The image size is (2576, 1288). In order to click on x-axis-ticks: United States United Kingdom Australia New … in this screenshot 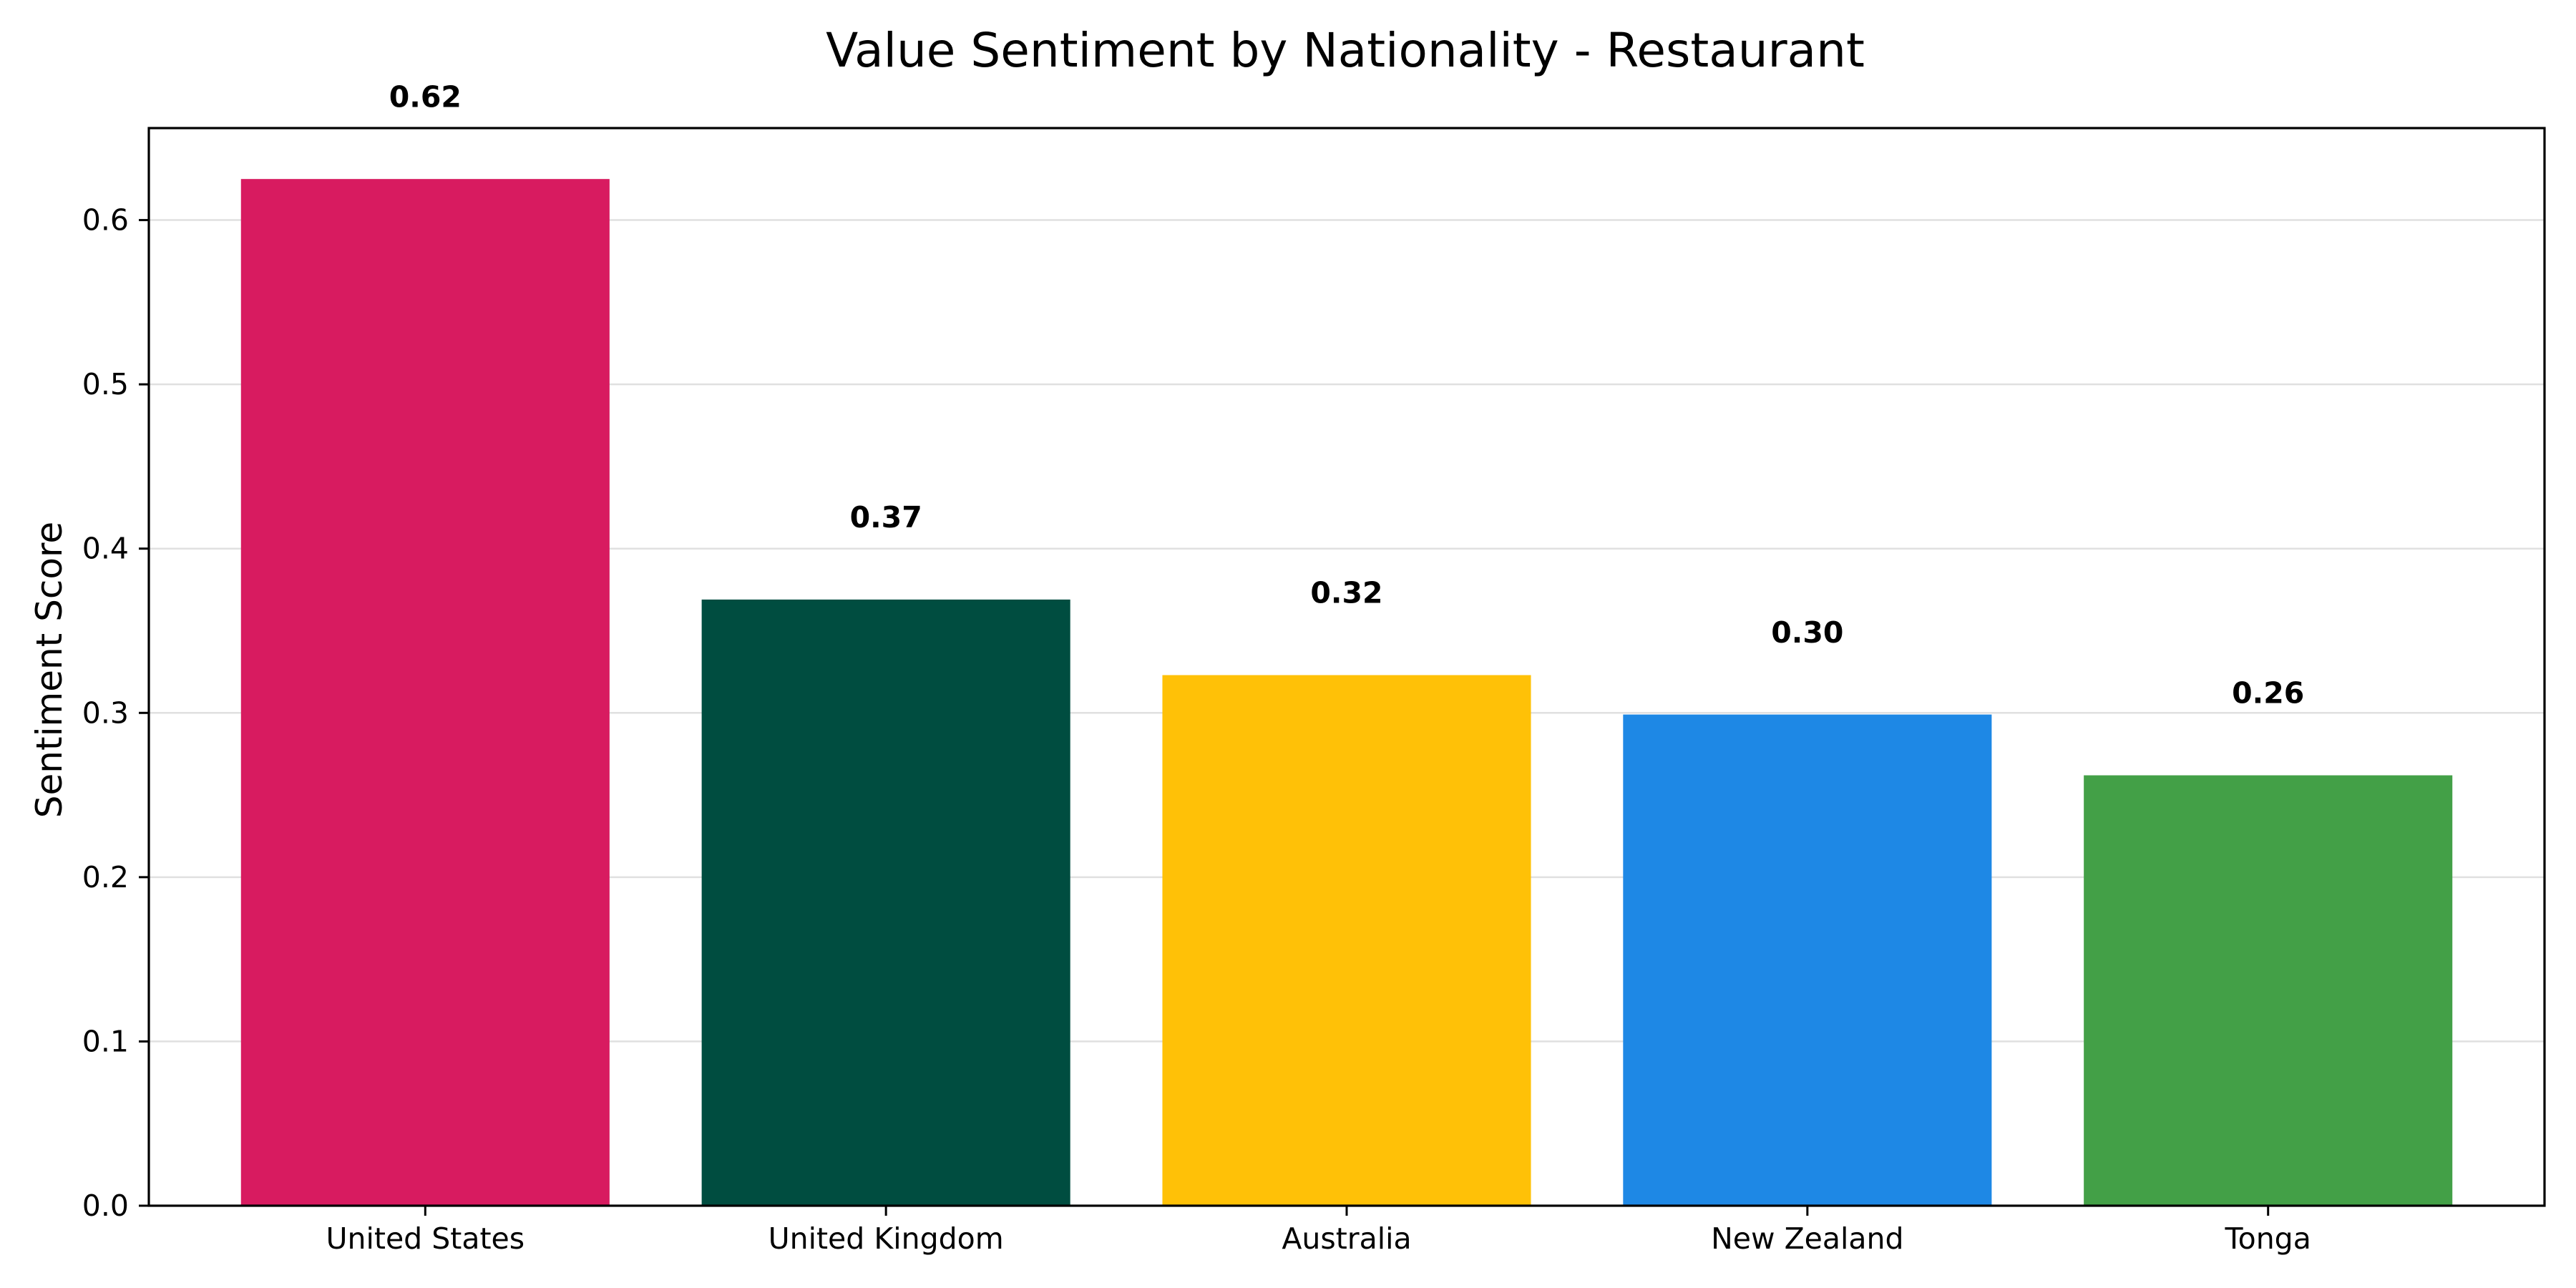, I will do `click(1318, 1231)`.